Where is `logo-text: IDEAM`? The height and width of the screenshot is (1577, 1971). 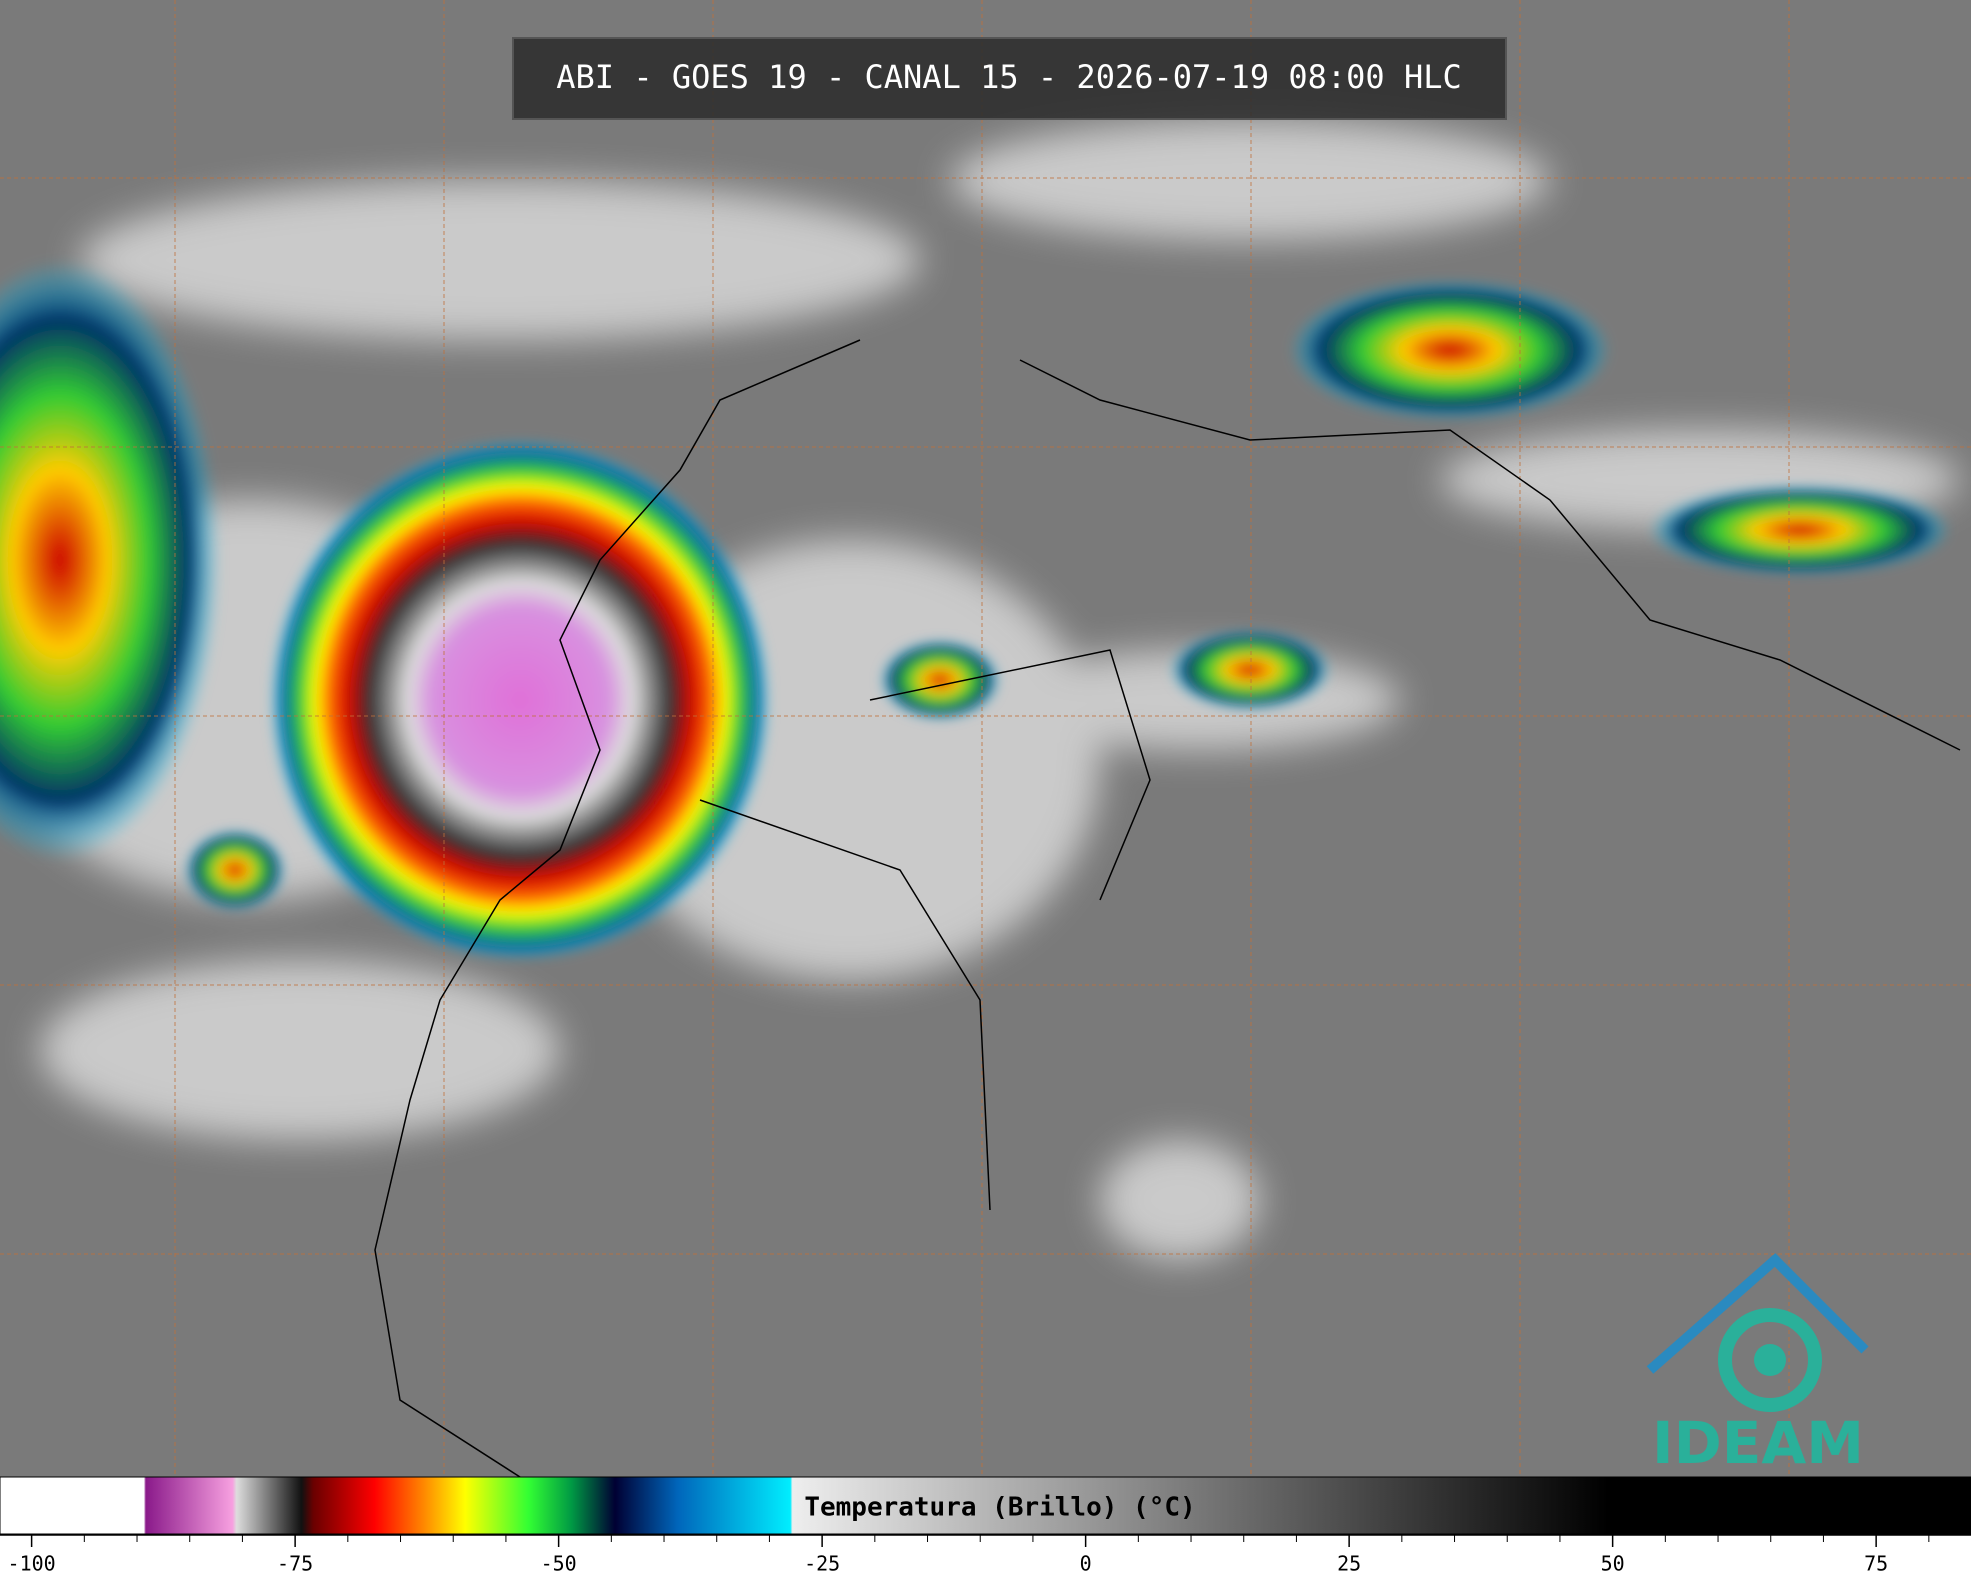 logo-text: IDEAM is located at coordinates (1758, 1443).